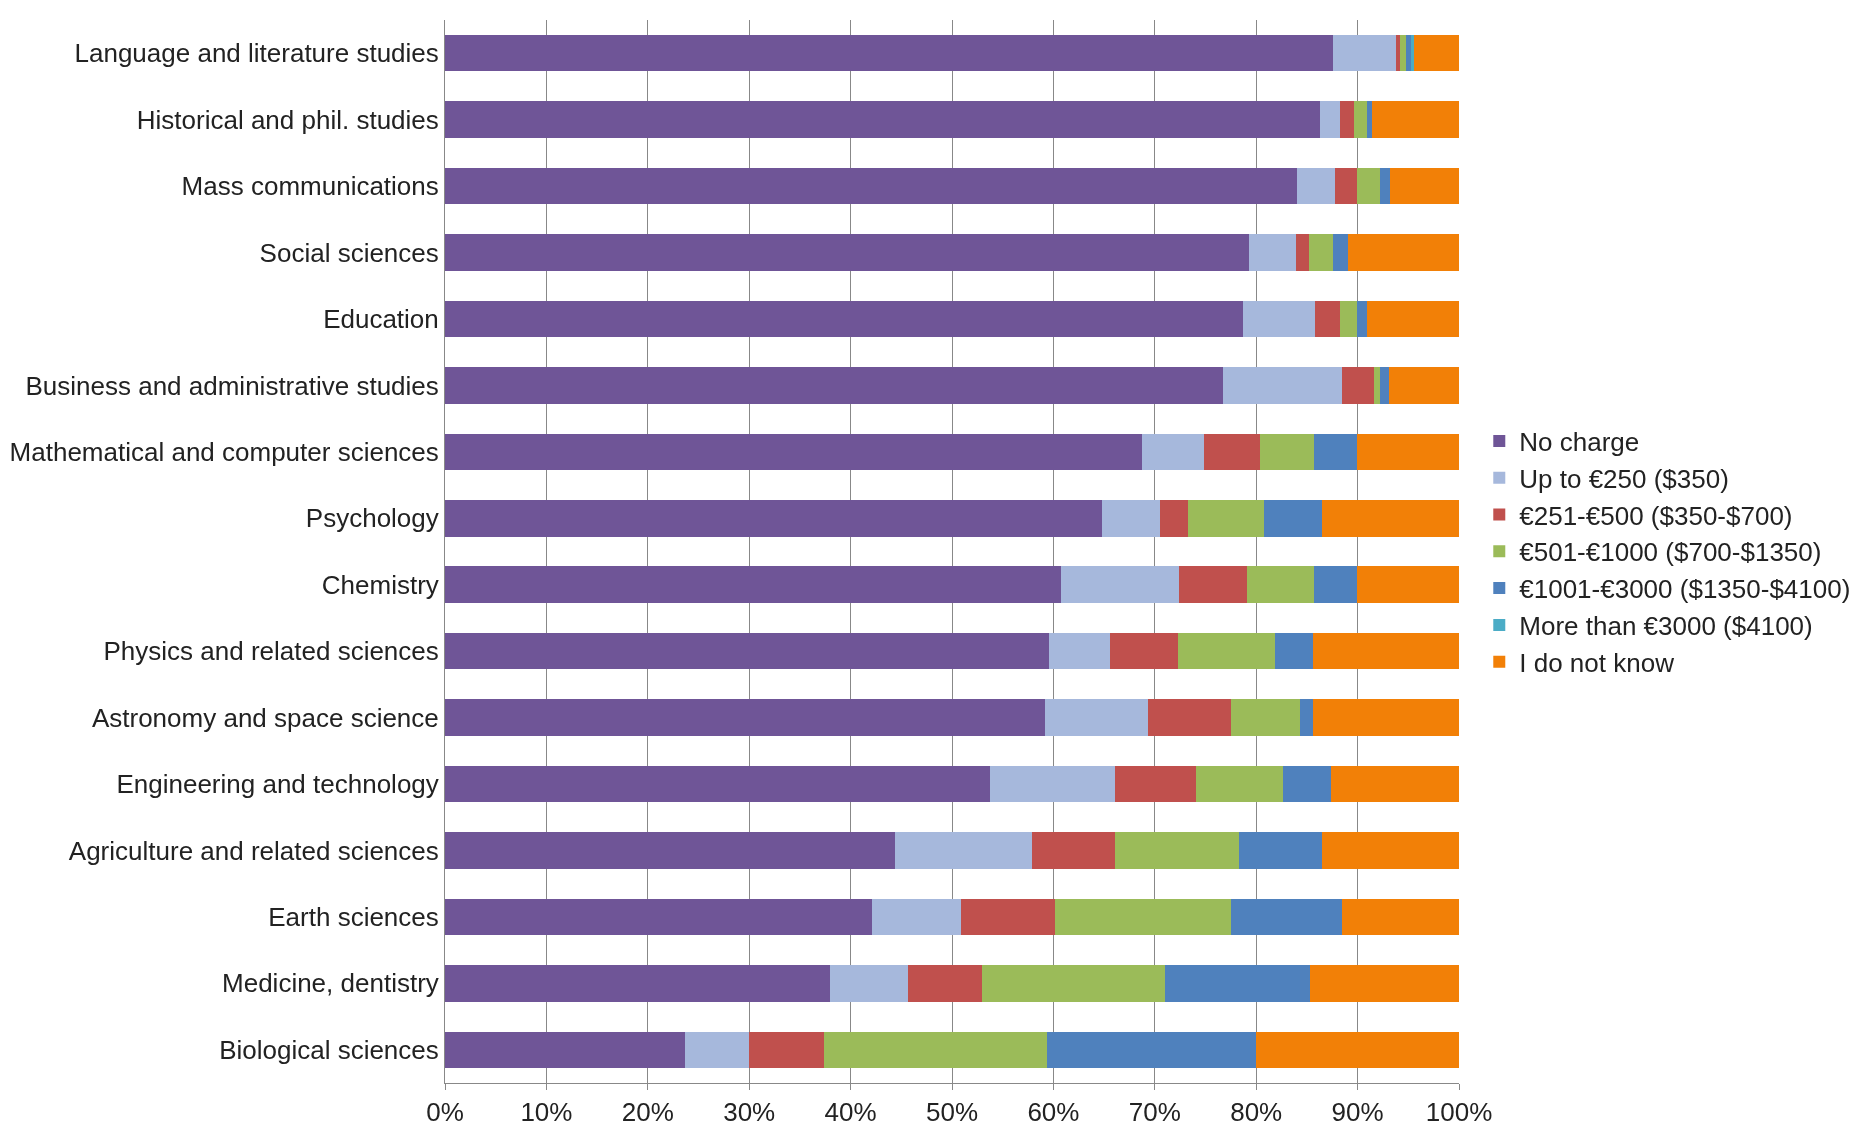 The image size is (1866, 1137). Describe the element at coordinates (1670, 552) in the screenshot. I see `legend-label: €501-€1000 ($700-$1350)` at that location.